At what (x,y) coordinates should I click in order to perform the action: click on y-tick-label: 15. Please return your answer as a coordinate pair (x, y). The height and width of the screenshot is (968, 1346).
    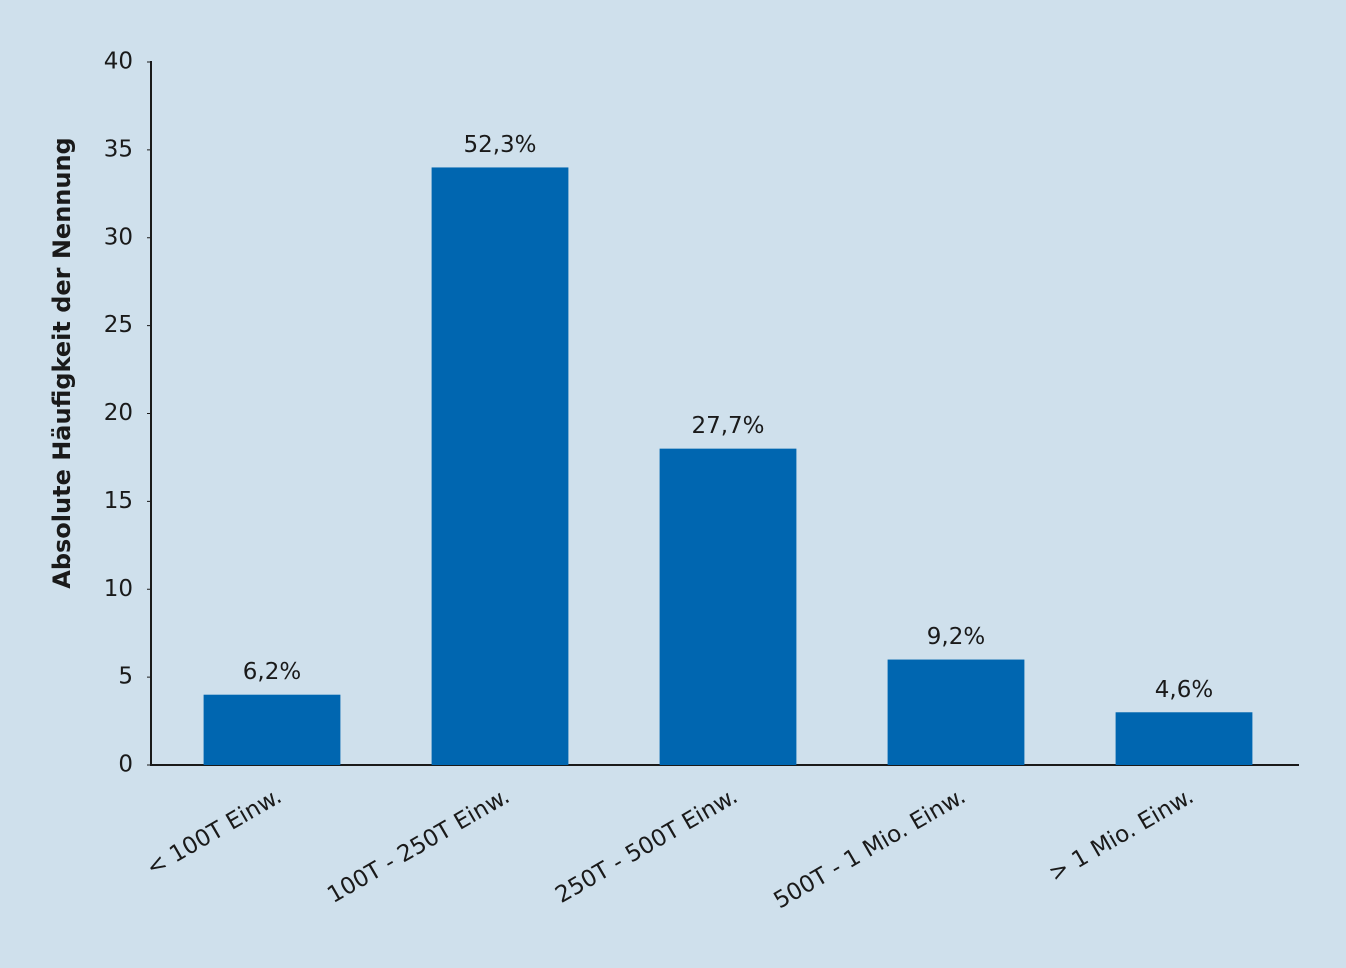
    Looking at the image, I should click on (118, 501).